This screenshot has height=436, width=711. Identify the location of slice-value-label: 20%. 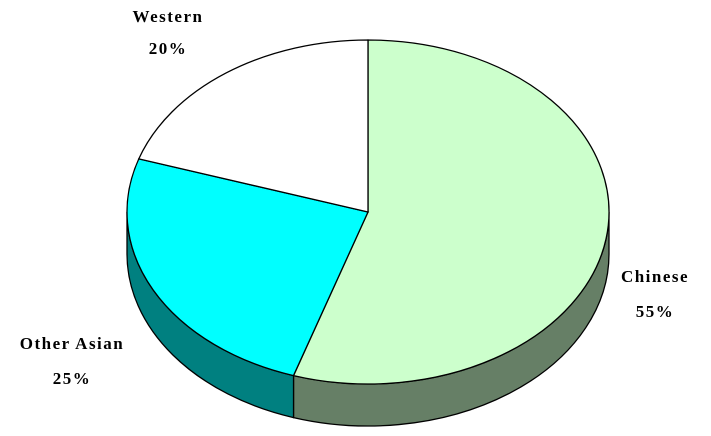
(168, 48).